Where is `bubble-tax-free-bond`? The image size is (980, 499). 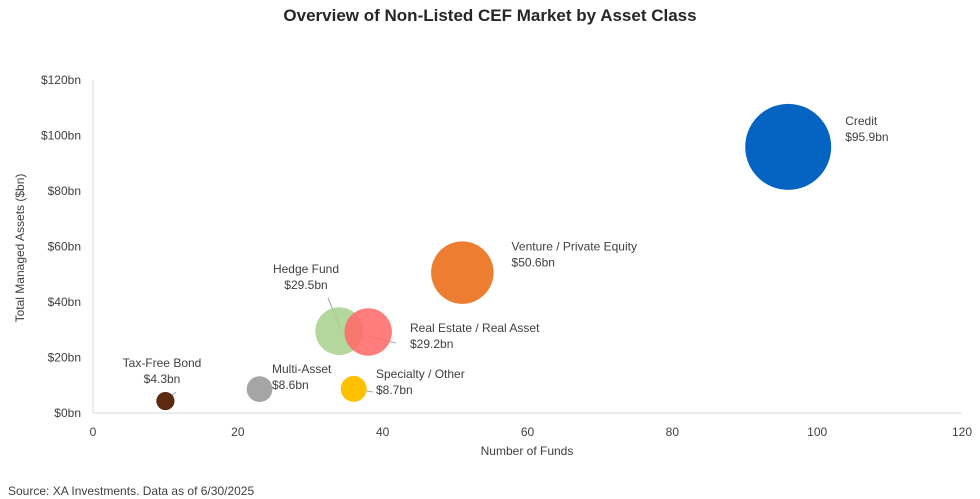
bubble-tax-free-bond is located at coordinates (165, 401).